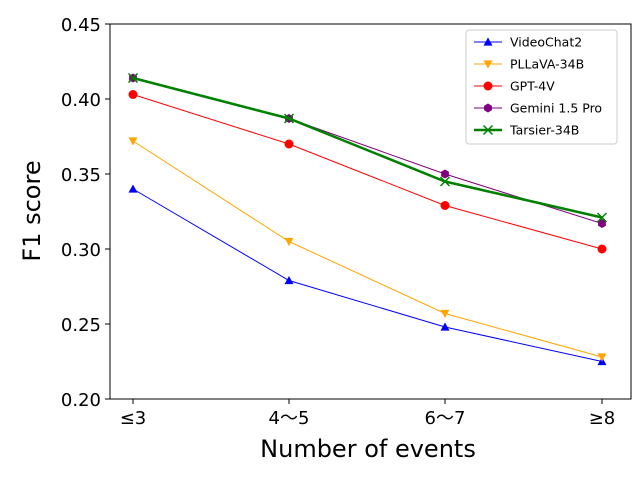 Image resolution: width=640 pixels, height=480 pixels. Describe the element at coordinates (547, 64) in the screenshot. I see `legend-label: PLLaVA-34B` at that location.